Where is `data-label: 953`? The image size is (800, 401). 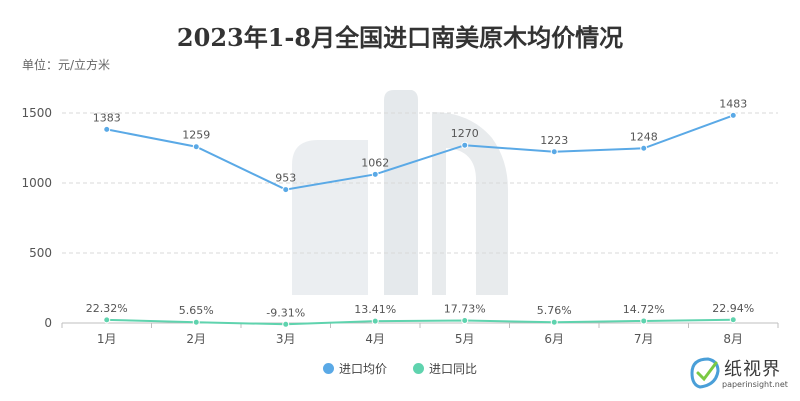
data-label: 953 is located at coordinates (285, 178).